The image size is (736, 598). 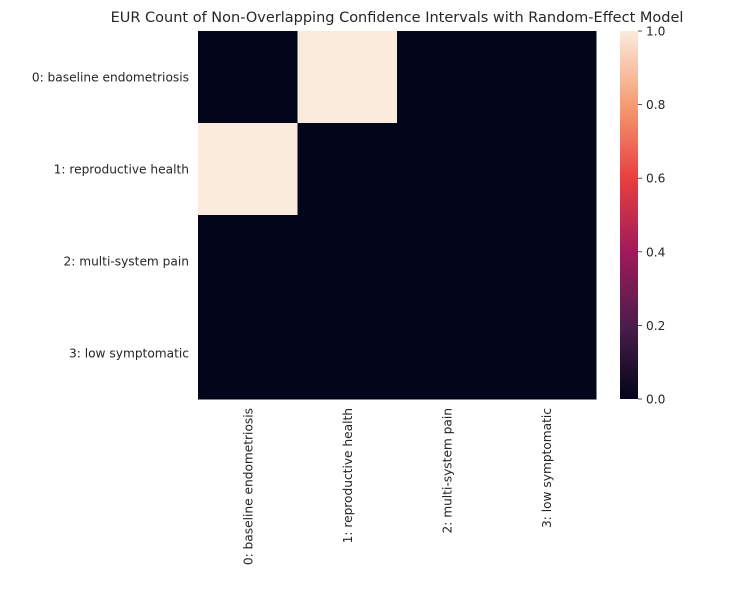 What do you see at coordinates (655, 105) in the screenshot?
I see `colorbar-tick-label: 0.8` at bounding box center [655, 105].